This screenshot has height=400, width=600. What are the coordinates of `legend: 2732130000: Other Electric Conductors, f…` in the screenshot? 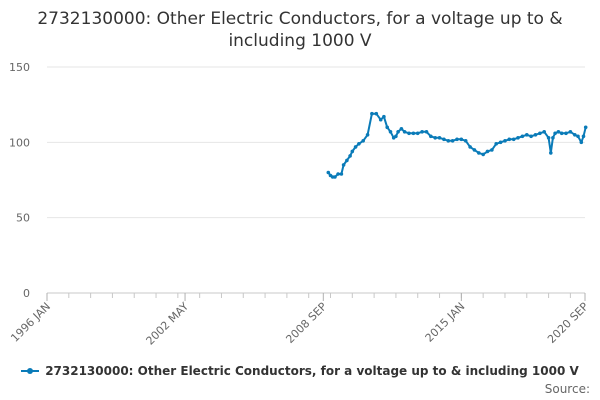 It's located at (300, 371).